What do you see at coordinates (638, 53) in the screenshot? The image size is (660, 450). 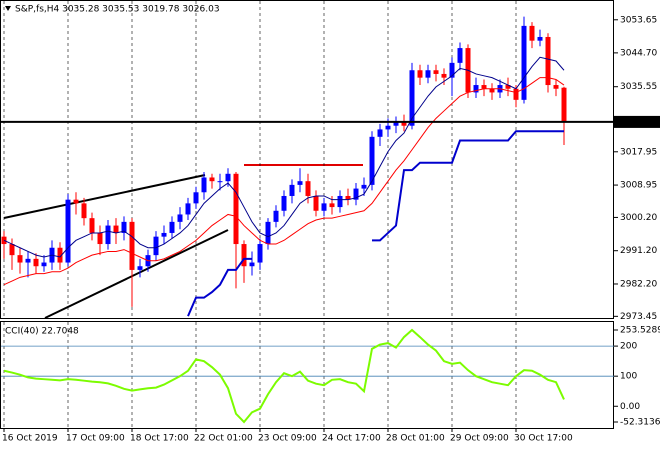 I see `y-tick-label: 3044.70` at bounding box center [638, 53].